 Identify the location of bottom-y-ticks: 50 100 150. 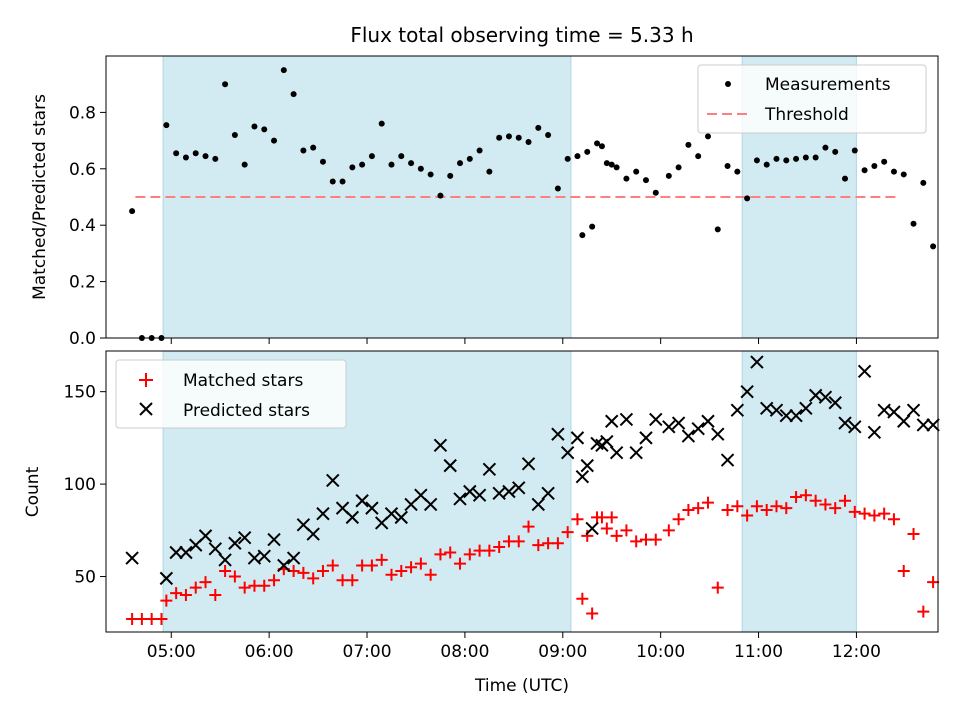
(85, 485).